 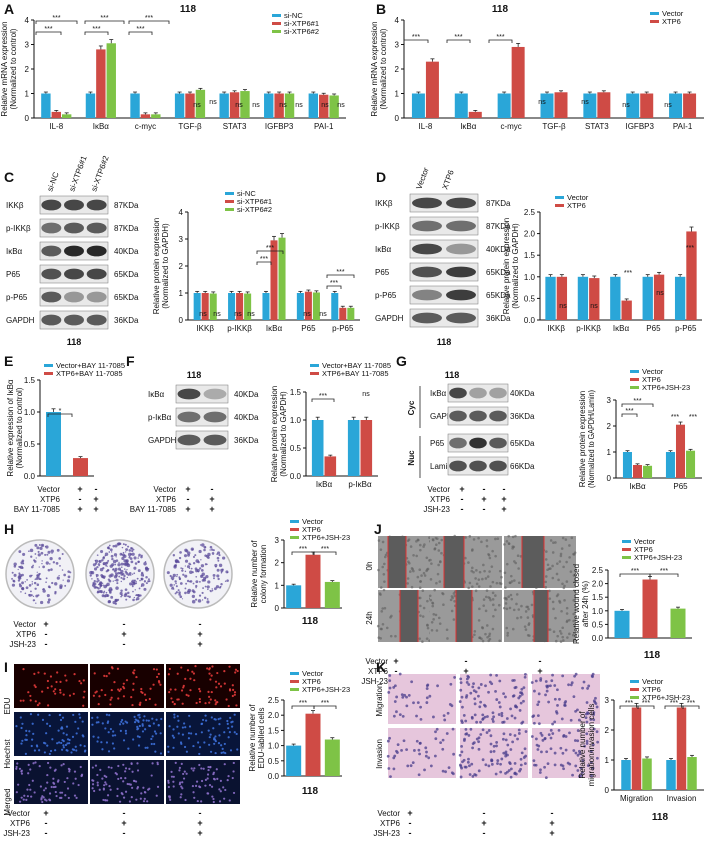 What do you see at coordinates (369, 617) in the screenshot?
I see `image-row-label: 24h` at bounding box center [369, 617].